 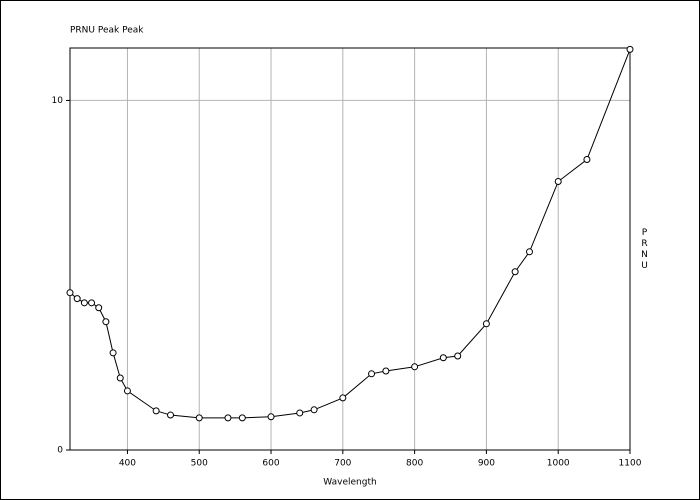 What do you see at coordinates (342, 464) in the screenshot?
I see `x-tick-label: 700` at bounding box center [342, 464].